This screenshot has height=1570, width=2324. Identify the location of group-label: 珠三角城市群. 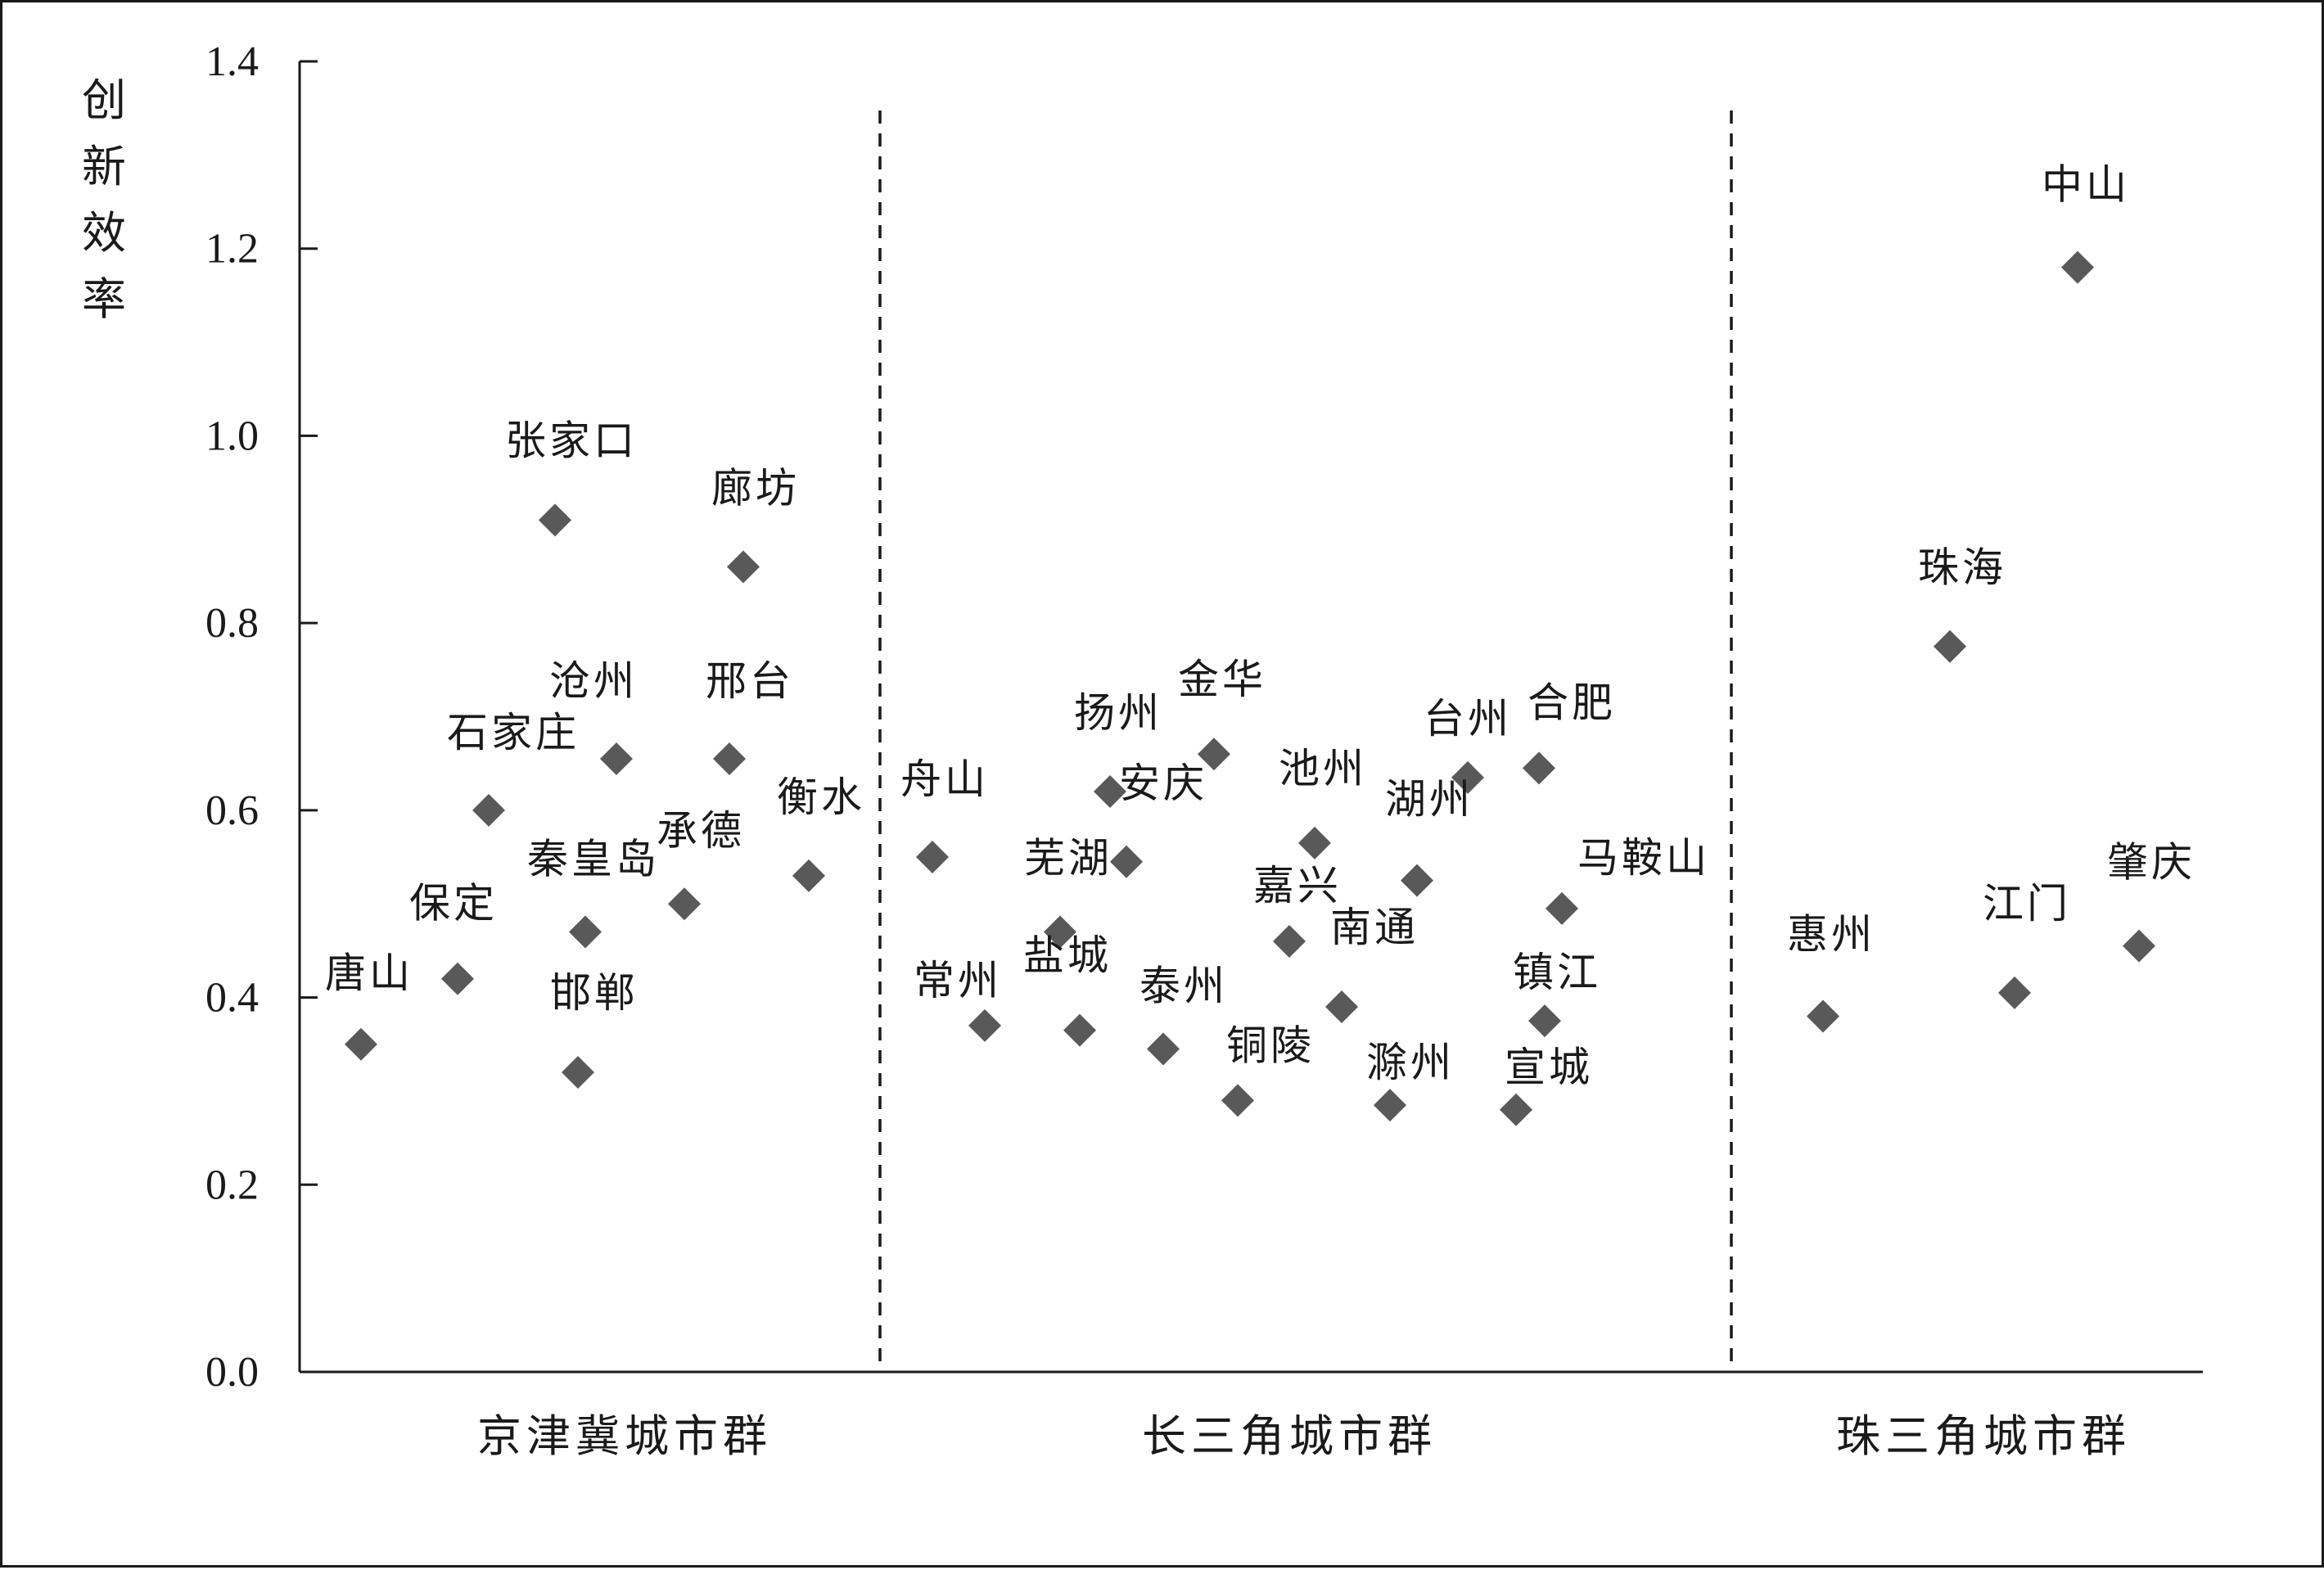
(1983, 1436).